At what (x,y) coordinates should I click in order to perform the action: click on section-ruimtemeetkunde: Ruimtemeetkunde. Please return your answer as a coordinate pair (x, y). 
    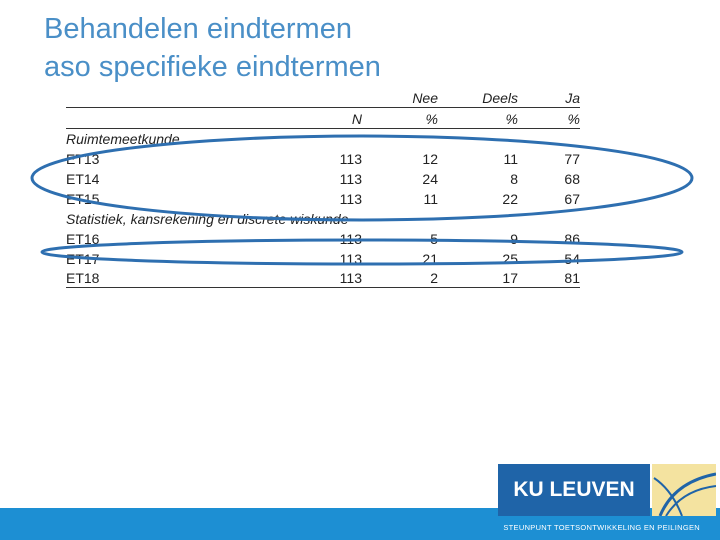
    Looking at the image, I should click on (123, 139).